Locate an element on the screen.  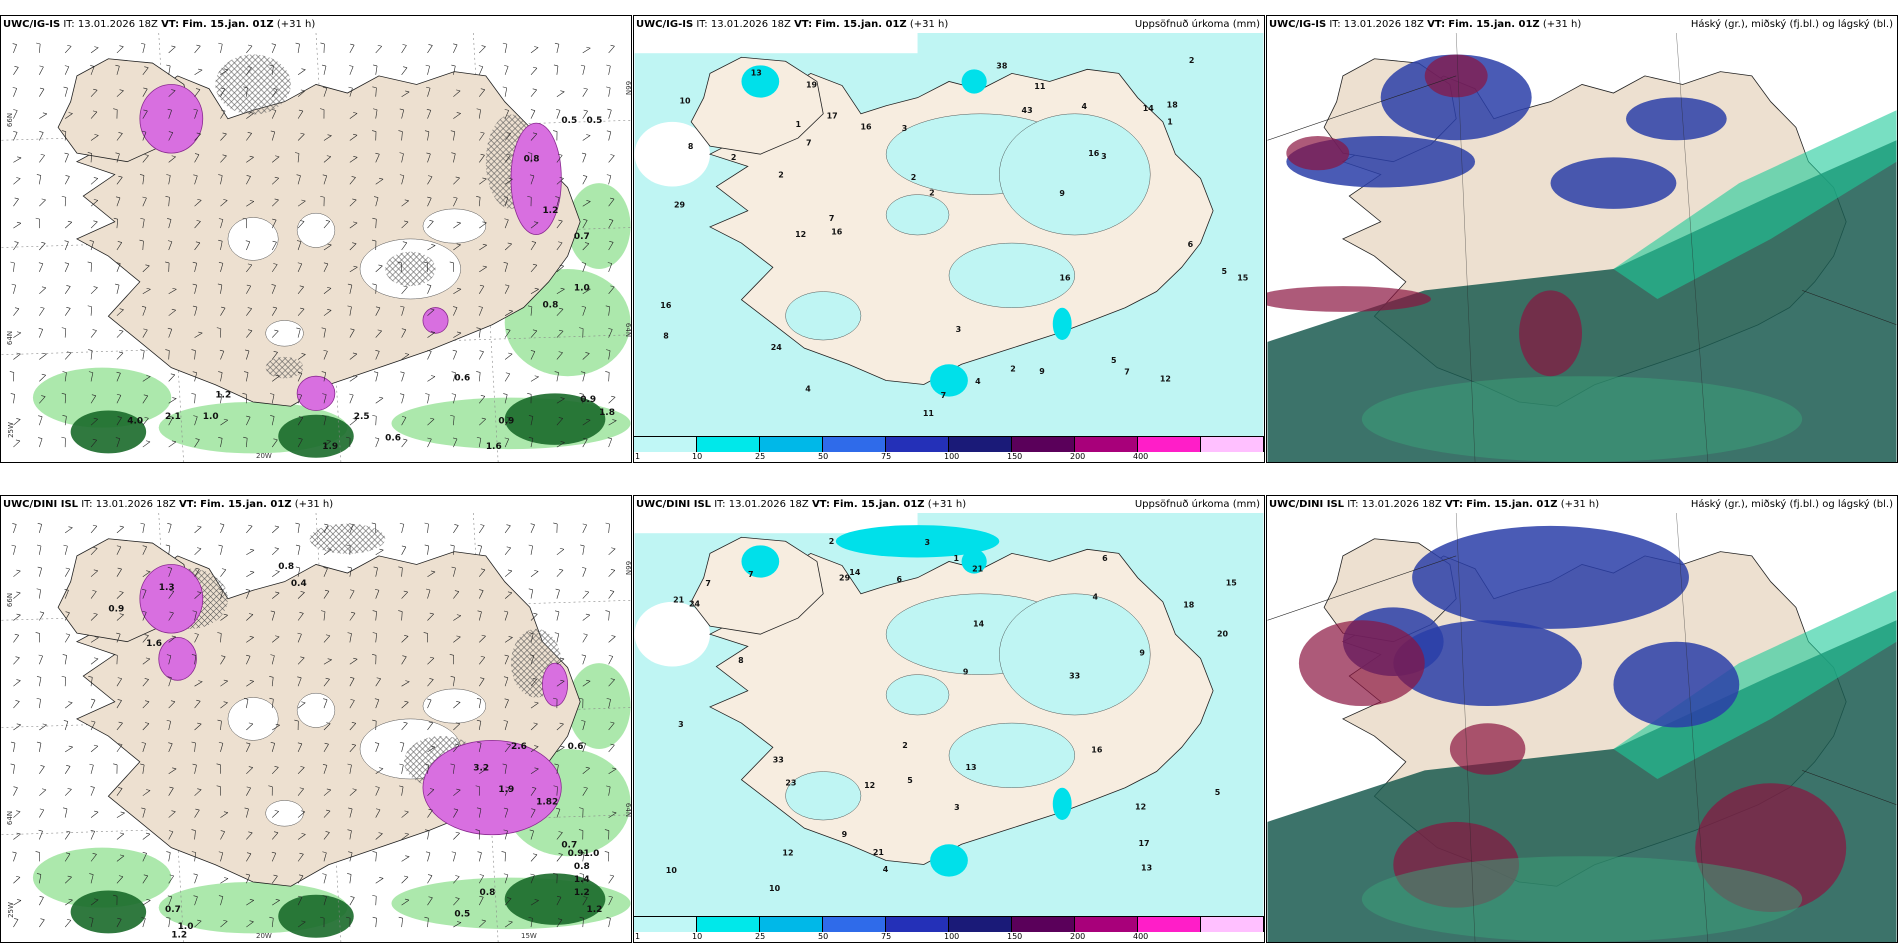
precip-value: 2 is located at coordinates (914, 177).